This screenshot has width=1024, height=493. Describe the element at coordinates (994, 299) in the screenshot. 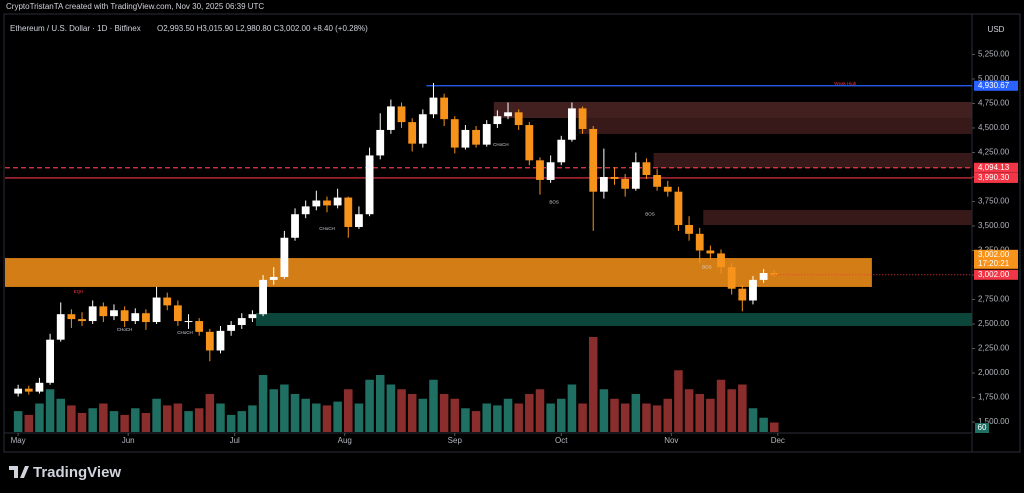

I see `y-tick-label: 2,750.00` at that location.